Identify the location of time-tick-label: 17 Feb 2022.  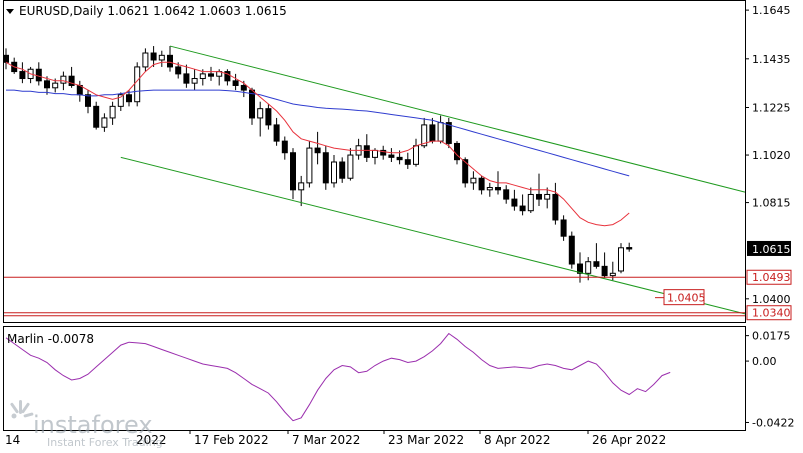
(231, 440).